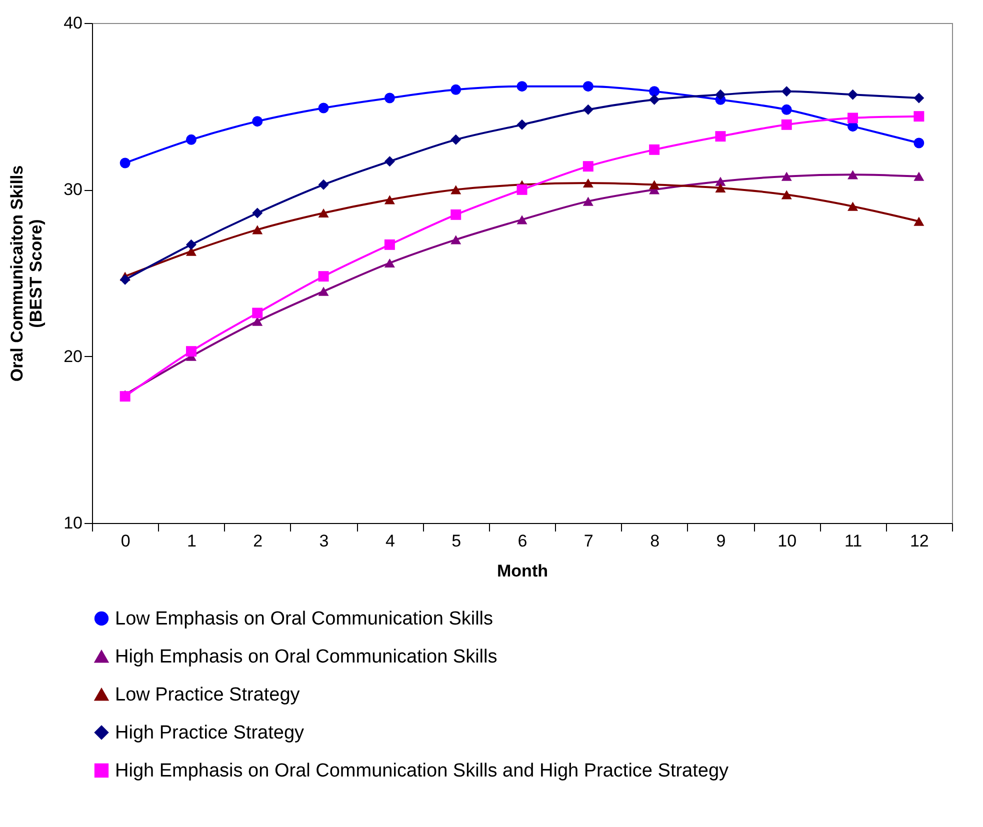 The height and width of the screenshot is (827, 983). I want to click on x-tick-label: 11, so click(853, 541).